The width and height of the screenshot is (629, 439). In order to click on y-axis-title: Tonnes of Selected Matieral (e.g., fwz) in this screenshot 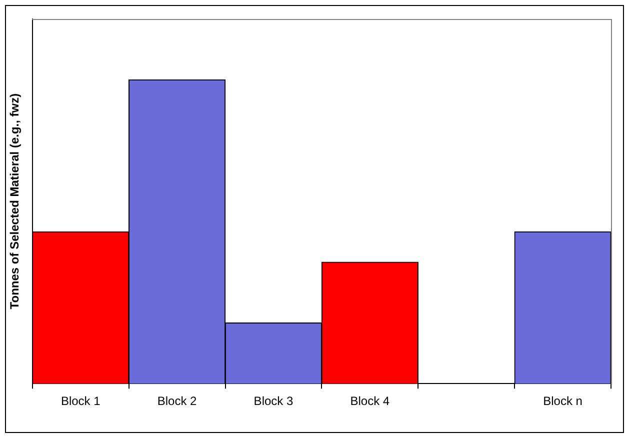, I will do `click(15, 201)`.